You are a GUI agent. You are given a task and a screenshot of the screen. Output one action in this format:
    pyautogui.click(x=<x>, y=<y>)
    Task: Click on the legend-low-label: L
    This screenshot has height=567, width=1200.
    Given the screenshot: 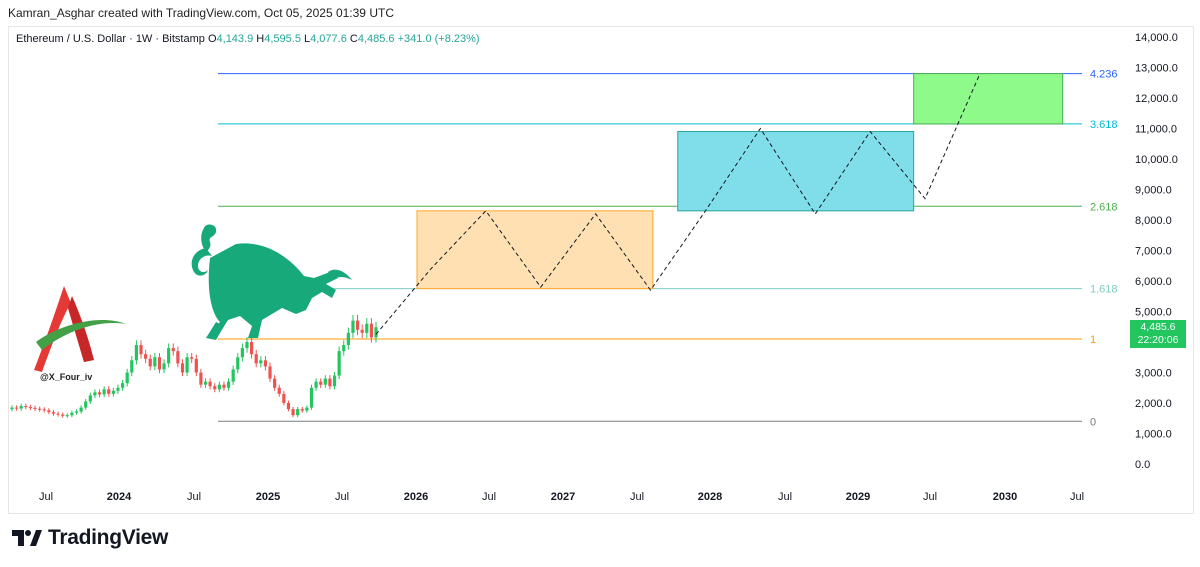 What is the action you would take?
    pyautogui.click(x=307, y=39)
    